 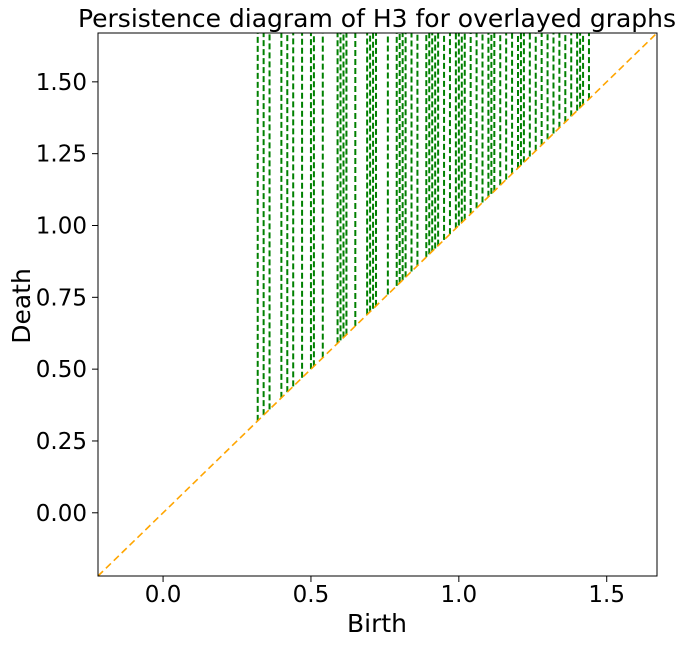 I want to click on y-tick-label: 0.00, so click(x=61, y=514).